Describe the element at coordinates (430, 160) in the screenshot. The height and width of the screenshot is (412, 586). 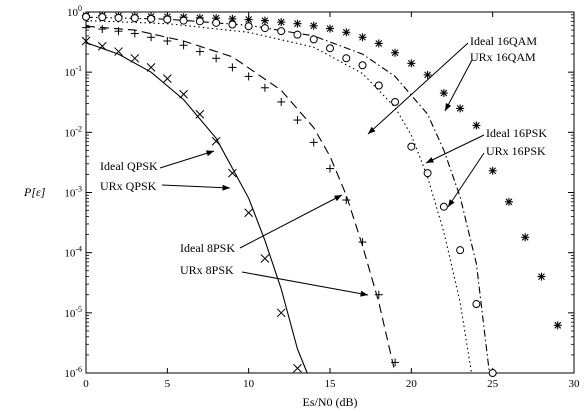
I see `arrow-ideal-16psk-head` at that location.